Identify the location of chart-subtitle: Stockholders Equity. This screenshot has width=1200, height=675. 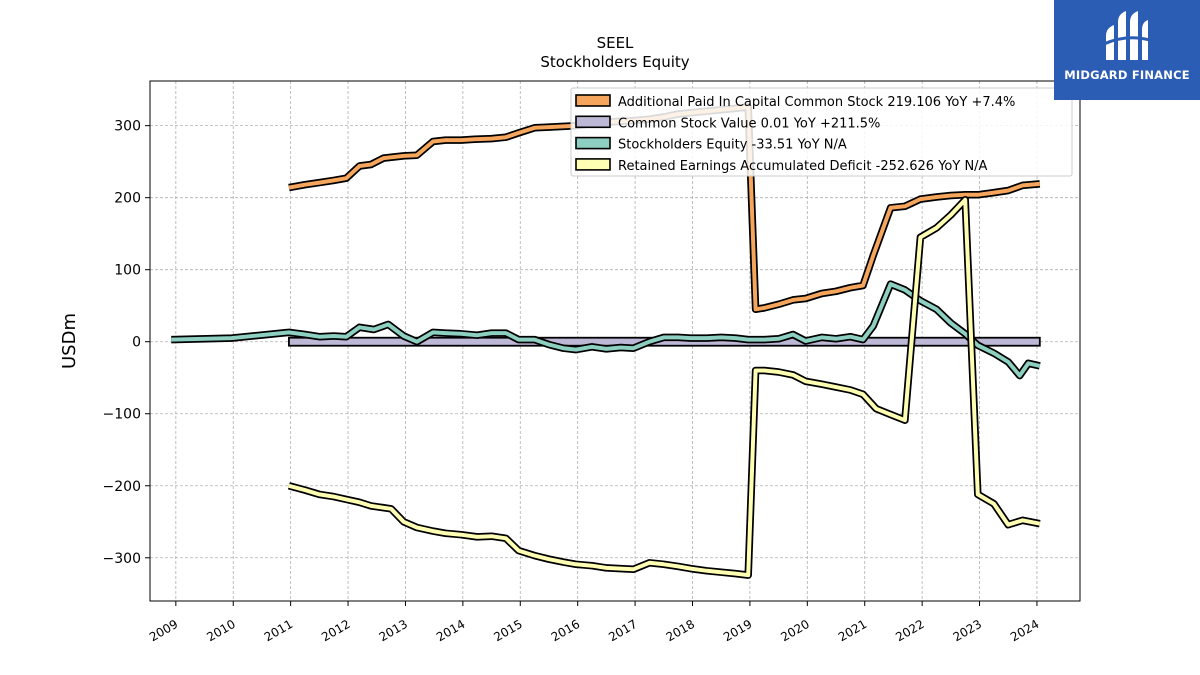
(614, 62).